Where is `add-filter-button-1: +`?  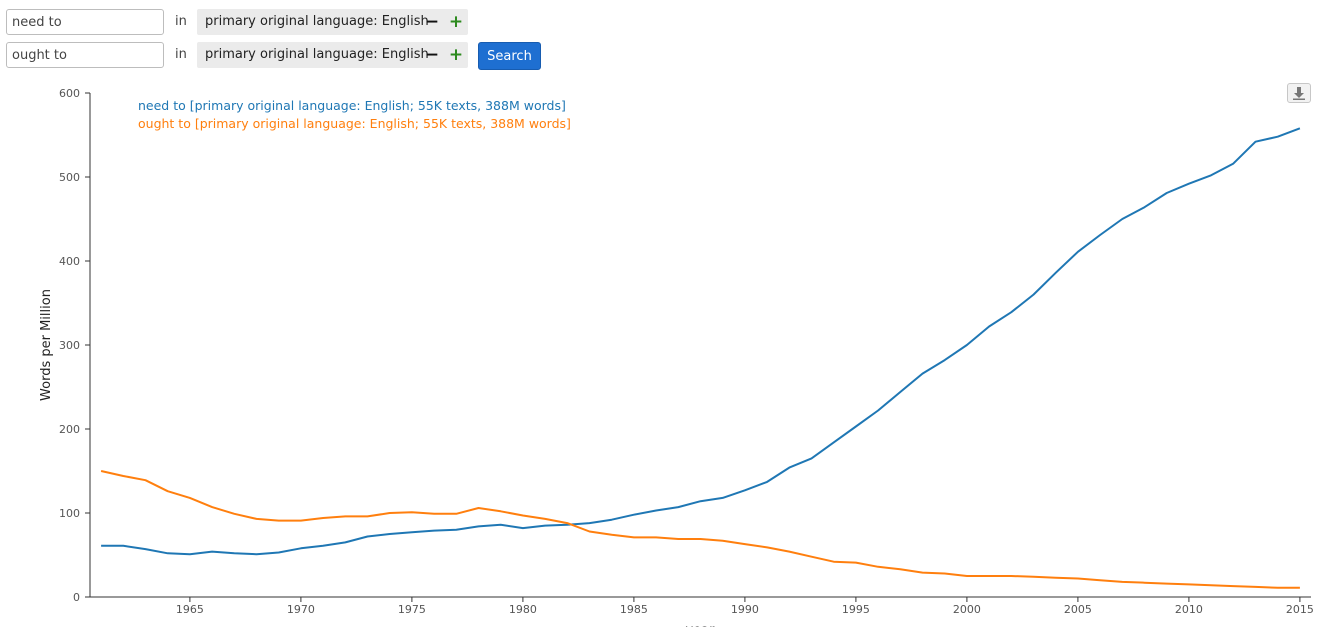 add-filter-button-1: + is located at coordinates (456, 22).